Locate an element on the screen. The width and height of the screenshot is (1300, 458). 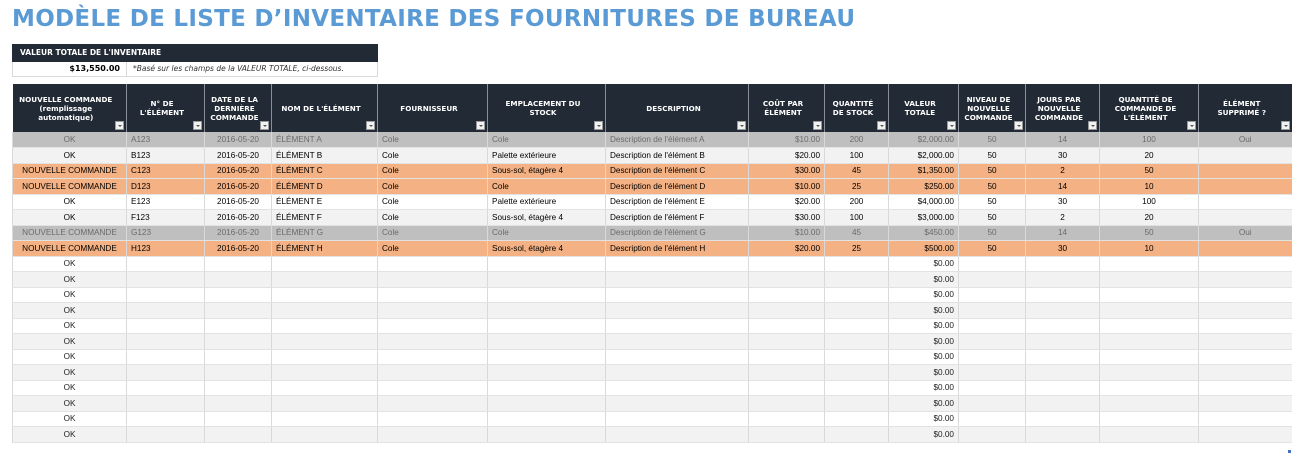
item-number-cell: E123 is located at coordinates (165, 202).